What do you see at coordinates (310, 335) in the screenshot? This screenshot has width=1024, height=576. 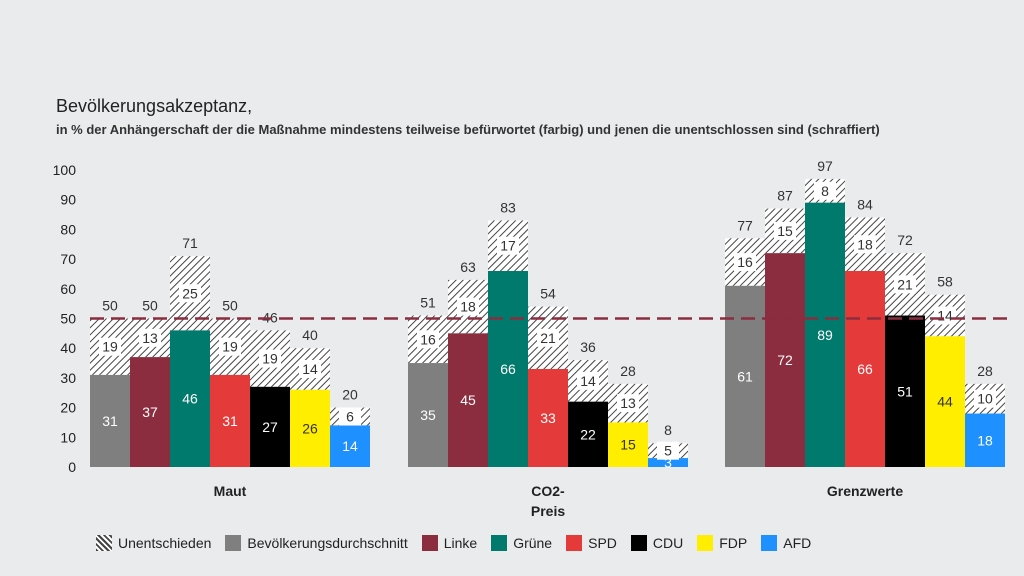 I see `total-value-label: 40` at bounding box center [310, 335].